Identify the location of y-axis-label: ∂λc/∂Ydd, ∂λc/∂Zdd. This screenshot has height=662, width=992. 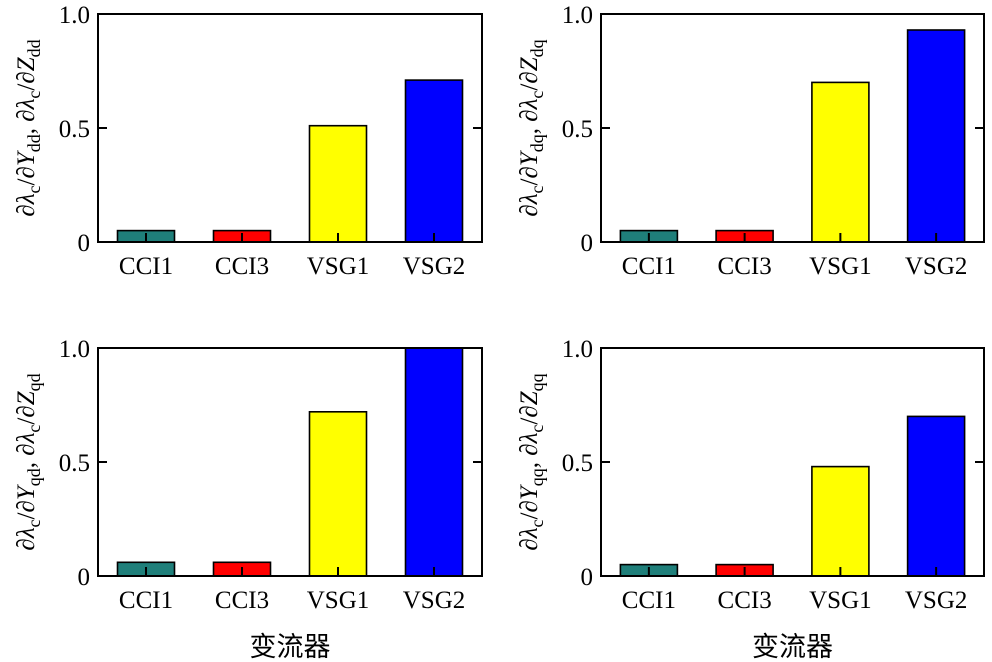
(28, 127).